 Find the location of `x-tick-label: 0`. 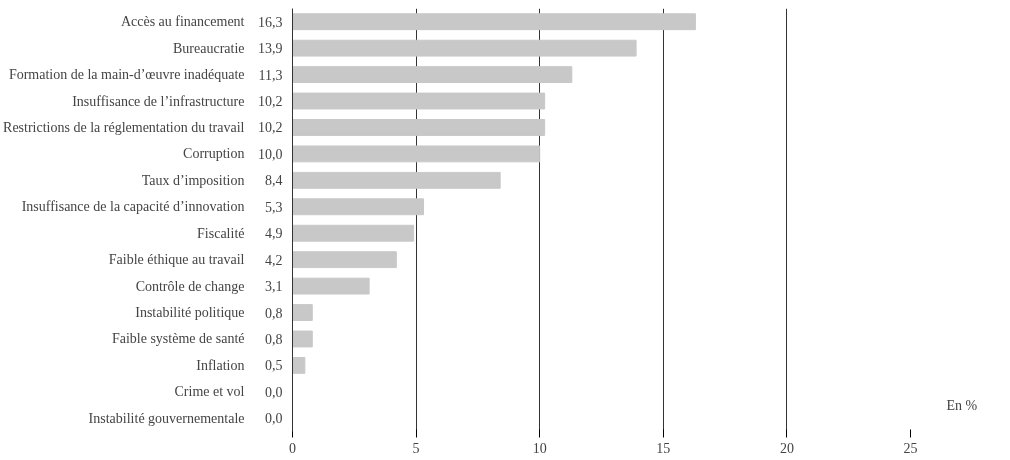

x-tick-label: 0 is located at coordinates (292, 448).